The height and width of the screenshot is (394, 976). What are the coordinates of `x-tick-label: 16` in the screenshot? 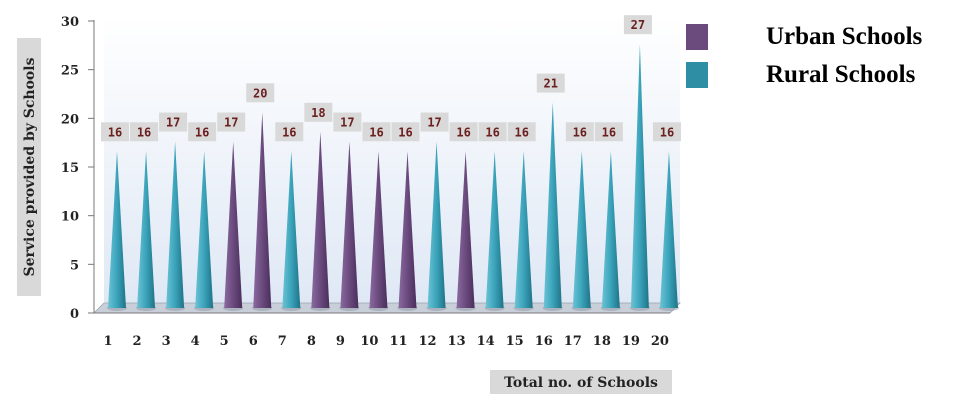 It's located at (544, 341).